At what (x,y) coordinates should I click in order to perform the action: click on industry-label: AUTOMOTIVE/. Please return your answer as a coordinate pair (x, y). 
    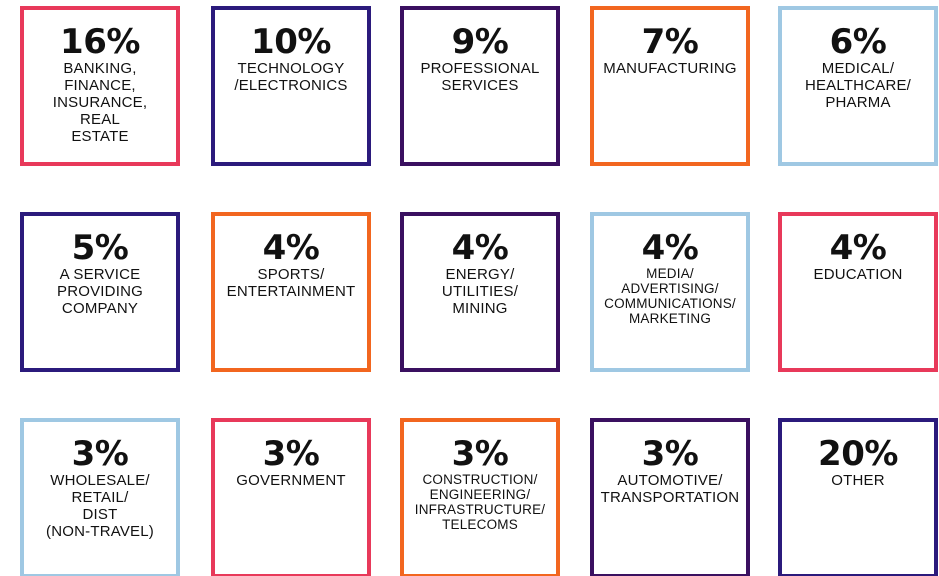
    Looking at the image, I should click on (670, 480).